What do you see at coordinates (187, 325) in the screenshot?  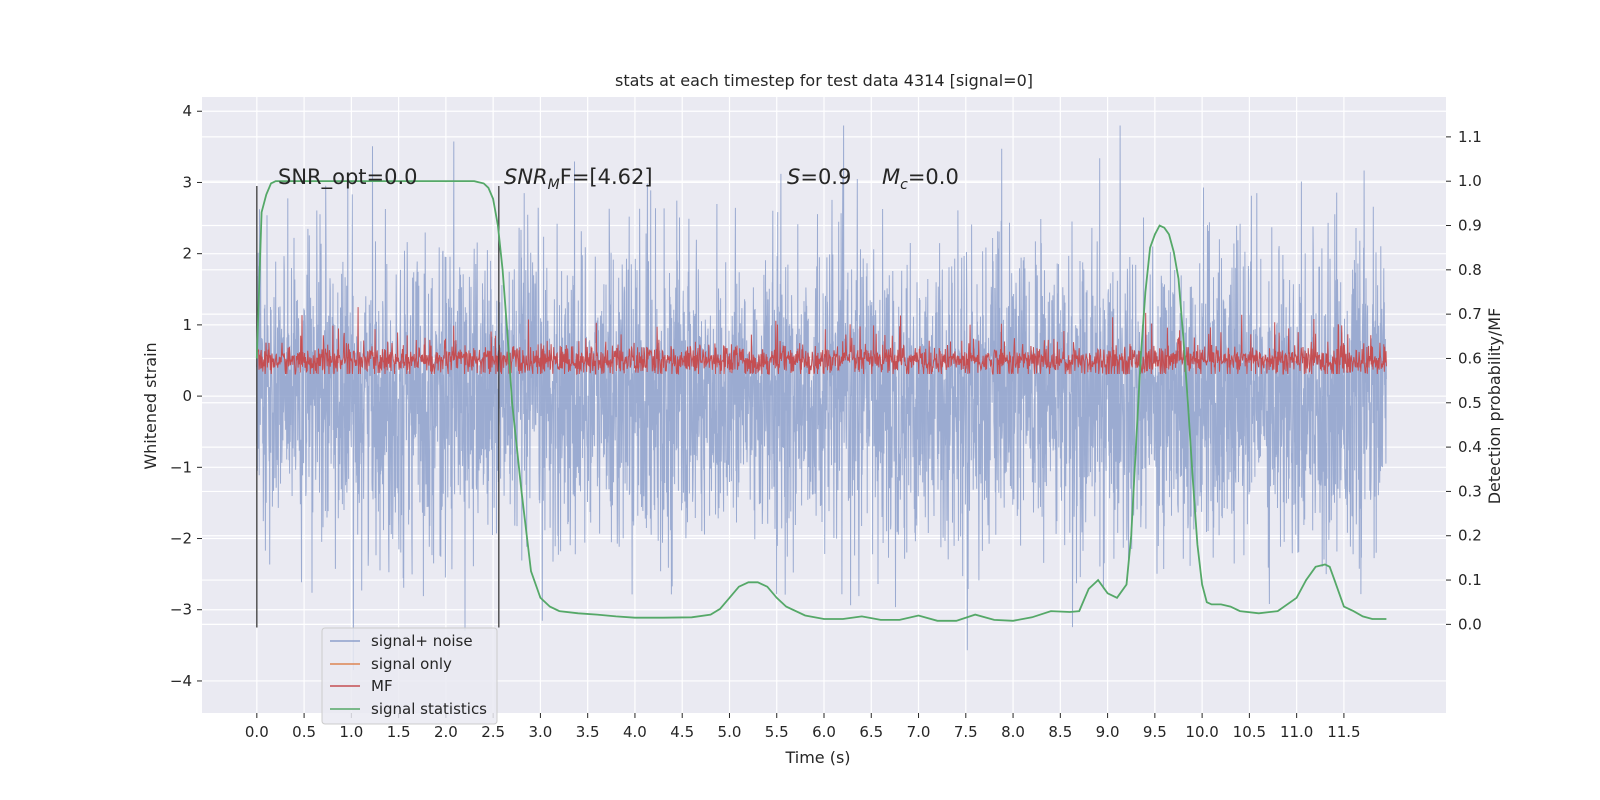 I see `y-left-tick-label: 1` at bounding box center [187, 325].